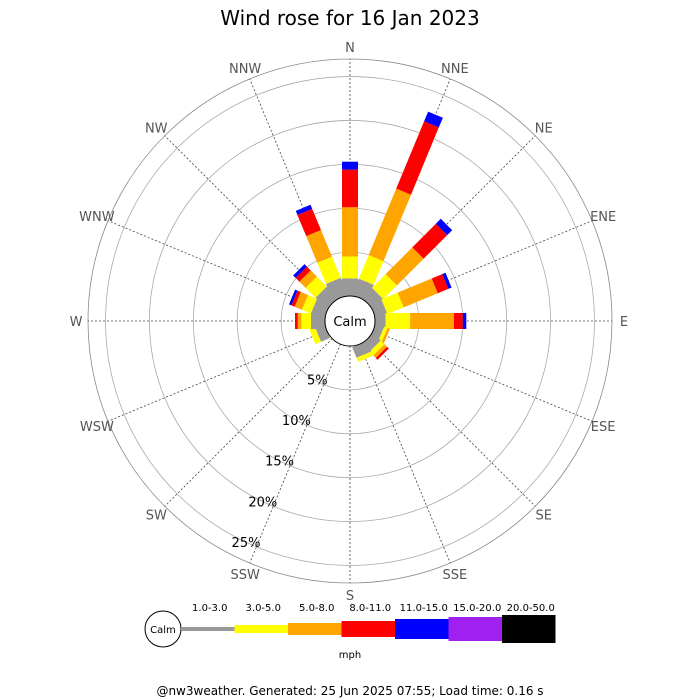 The height and width of the screenshot is (700, 700). What do you see at coordinates (405, 453) in the screenshot?
I see `spoke-sse` at bounding box center [405, 453].